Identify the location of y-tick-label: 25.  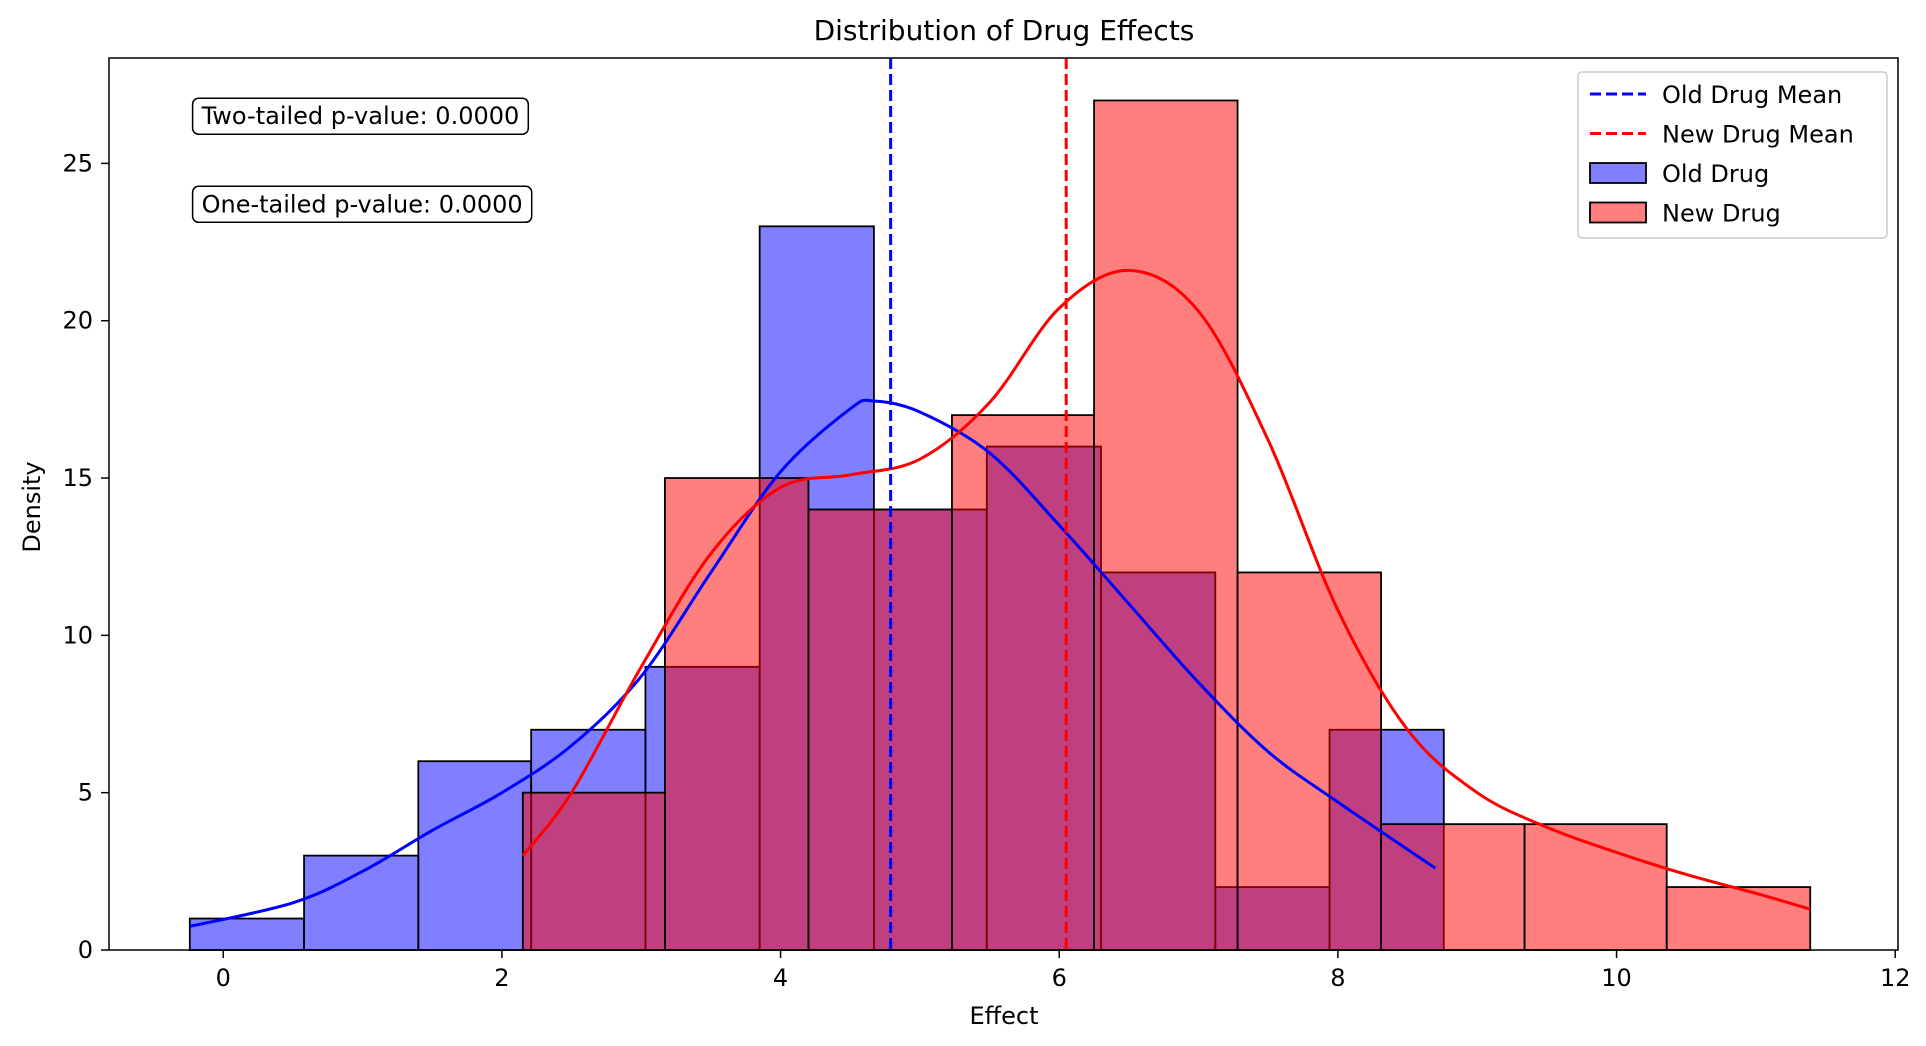
(77, 163).